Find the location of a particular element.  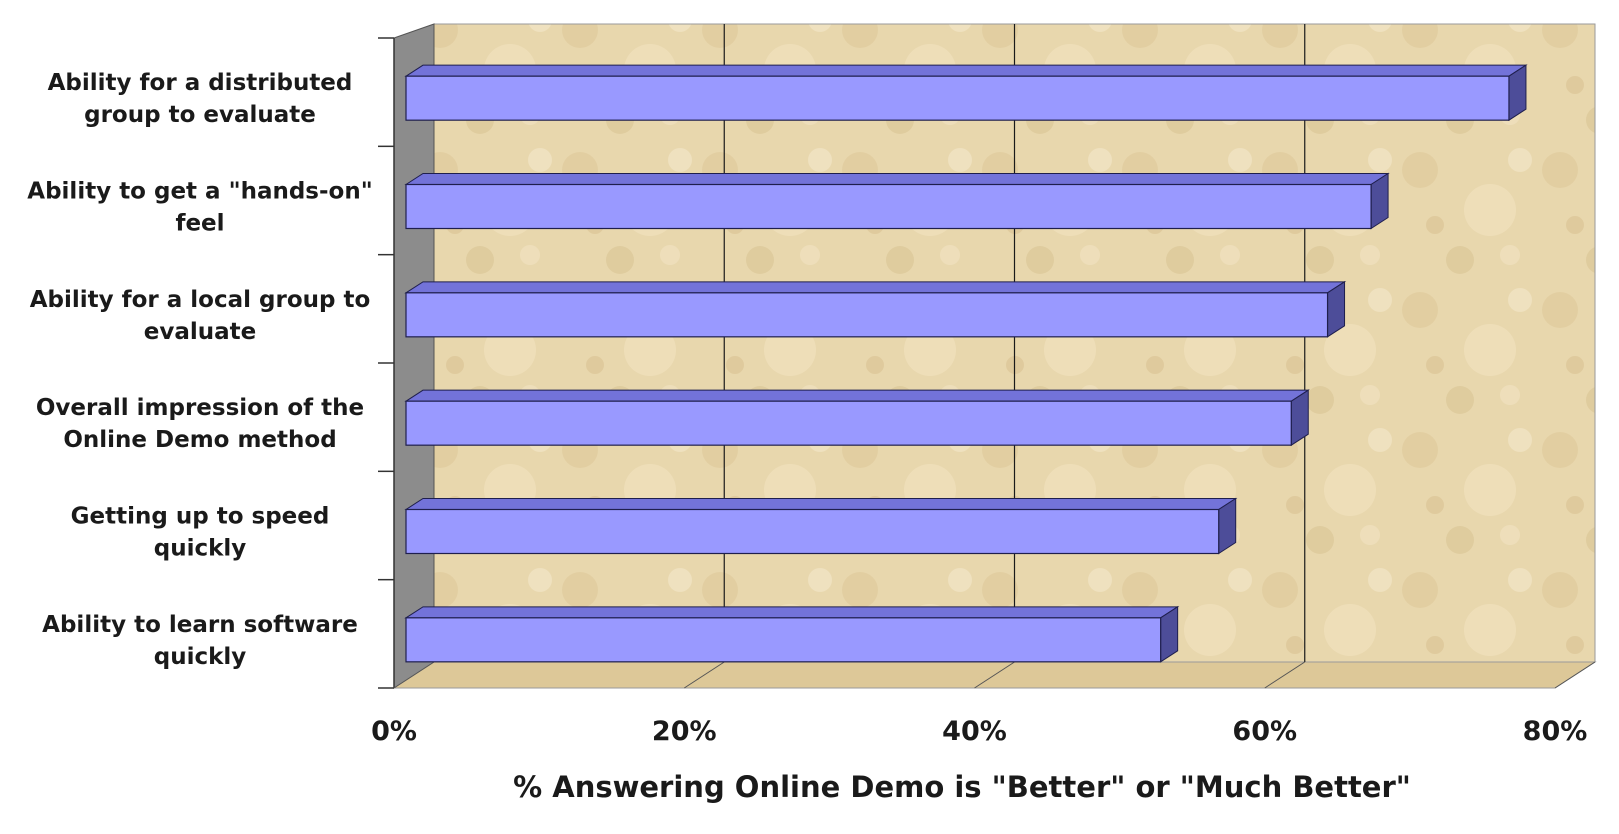

x-tick-label: 80% is located at coordinates (1555, 731).